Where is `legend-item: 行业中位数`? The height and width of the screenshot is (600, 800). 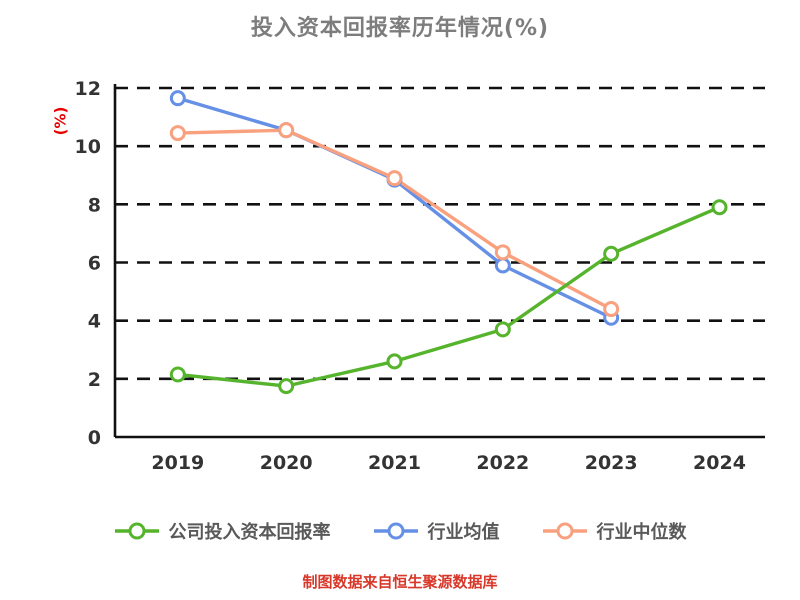 legend-item: 行业中位数 is located at coordinates (614, 531).